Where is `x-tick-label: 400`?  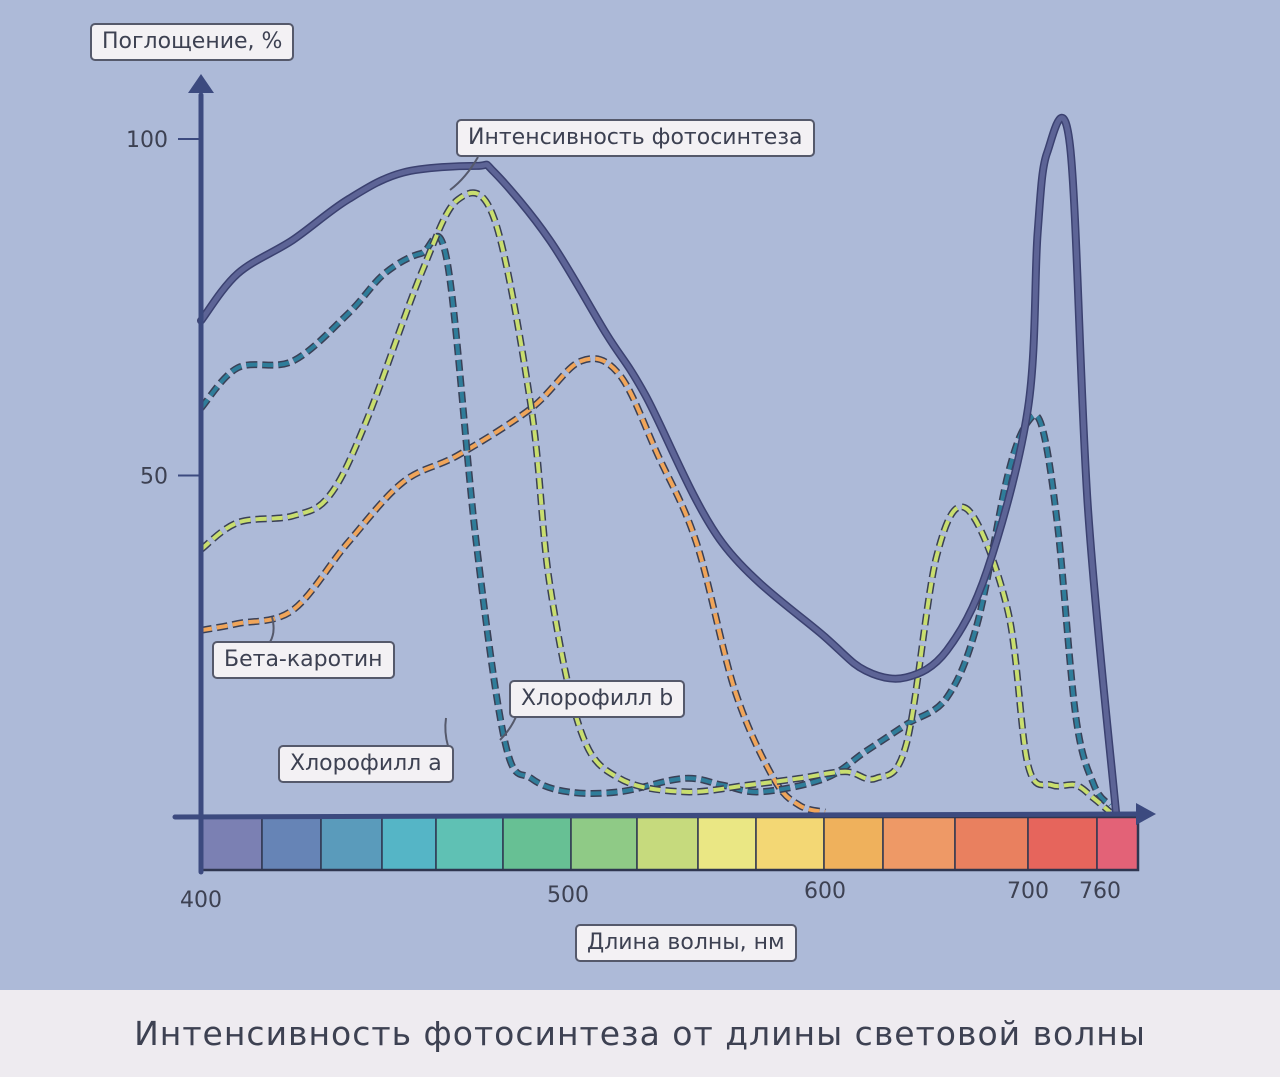 x-tick-label: 400 is located at coordinates (201, 900).